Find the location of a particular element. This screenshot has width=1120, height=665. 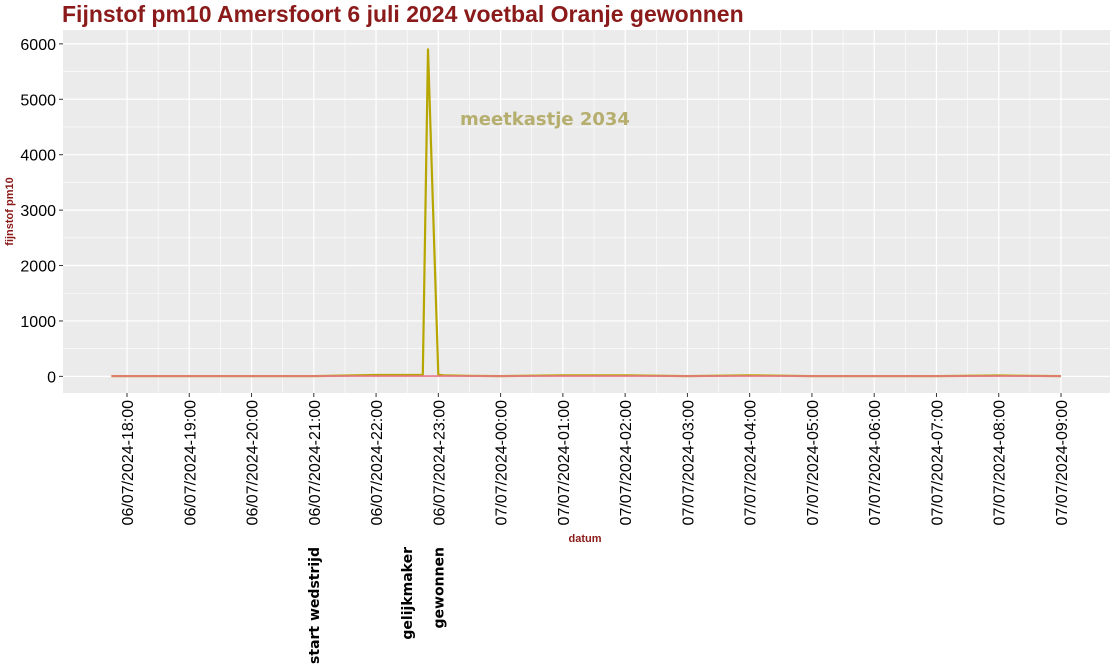

x-tick-label: 06/07/2024-23:00 is located at coordinates (439, 463).